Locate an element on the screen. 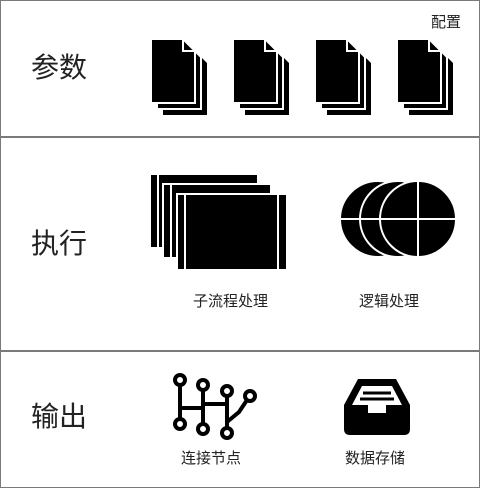 The height and width of the screenshot is (488, 480). data-storage-tool-label: 数据存储 is located at coordinates (375, 458).